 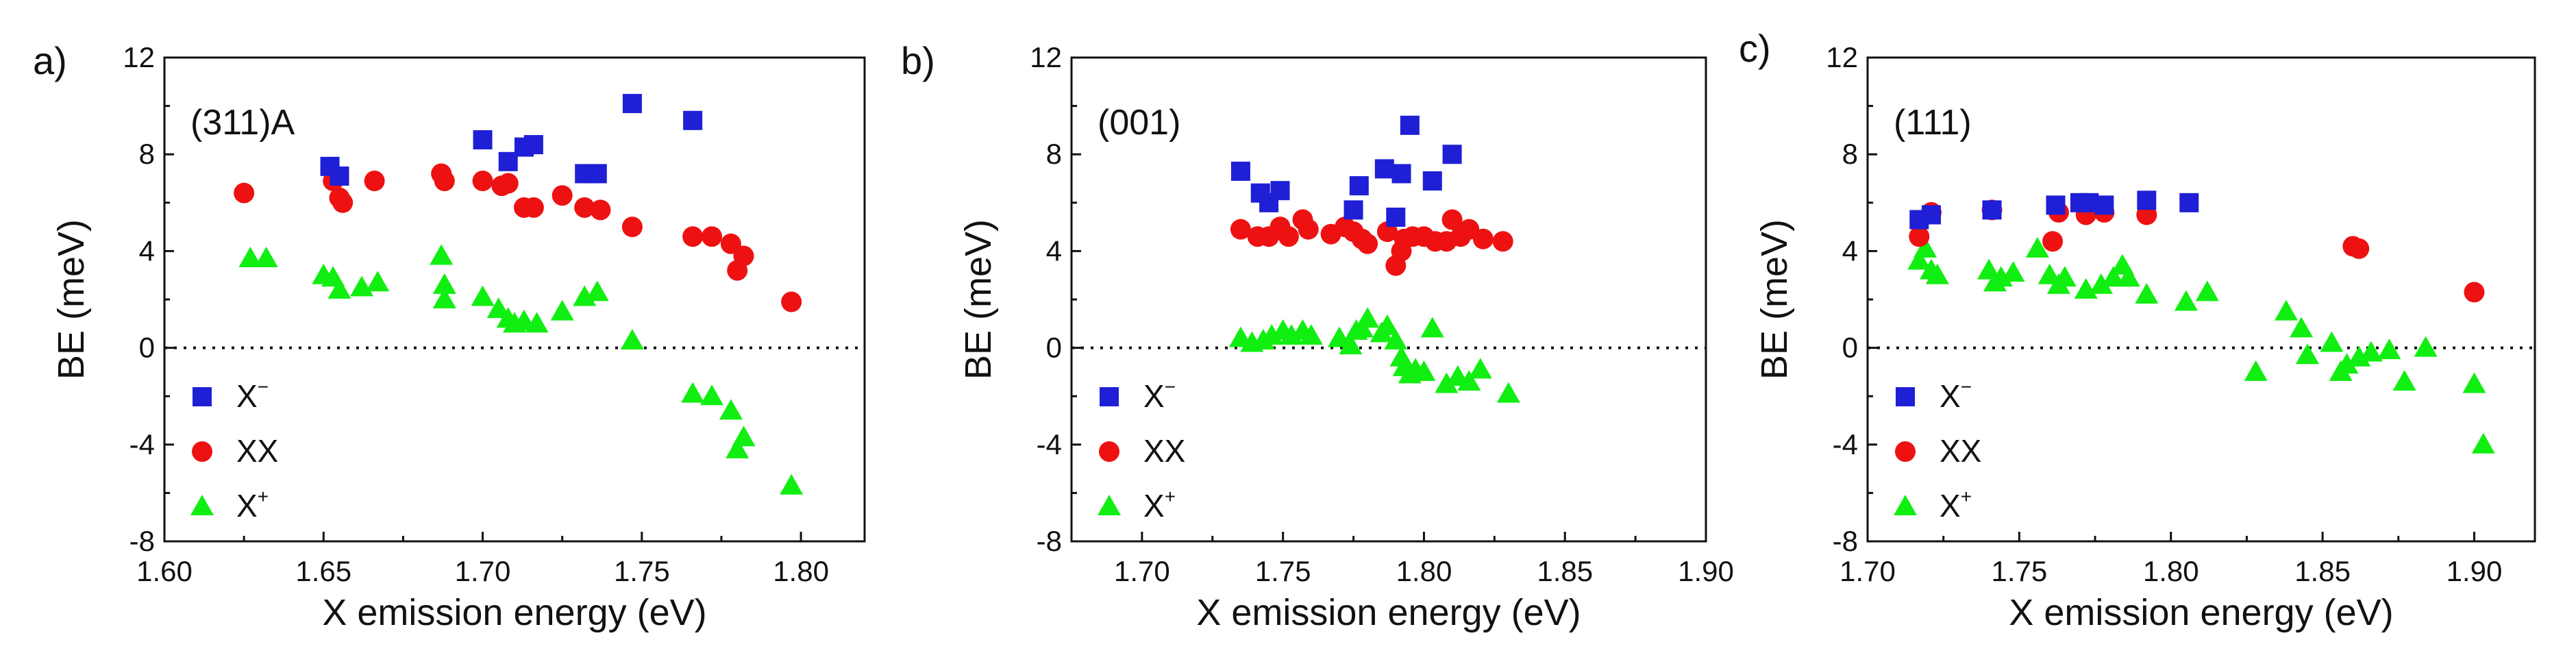 What do you see at coordinates (242, 123) in the screenshot?
I see `surface-annotation: (311)A` at bounding box center [242, 123].